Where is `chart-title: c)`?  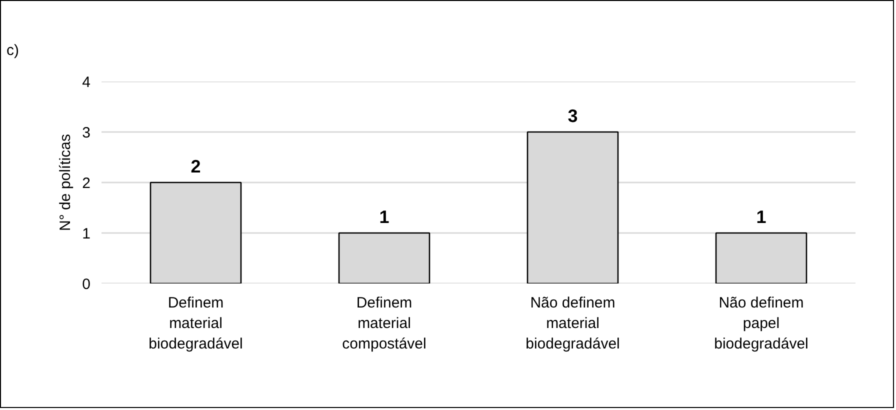
chart-title: c) is located at coordinates (12, 50).